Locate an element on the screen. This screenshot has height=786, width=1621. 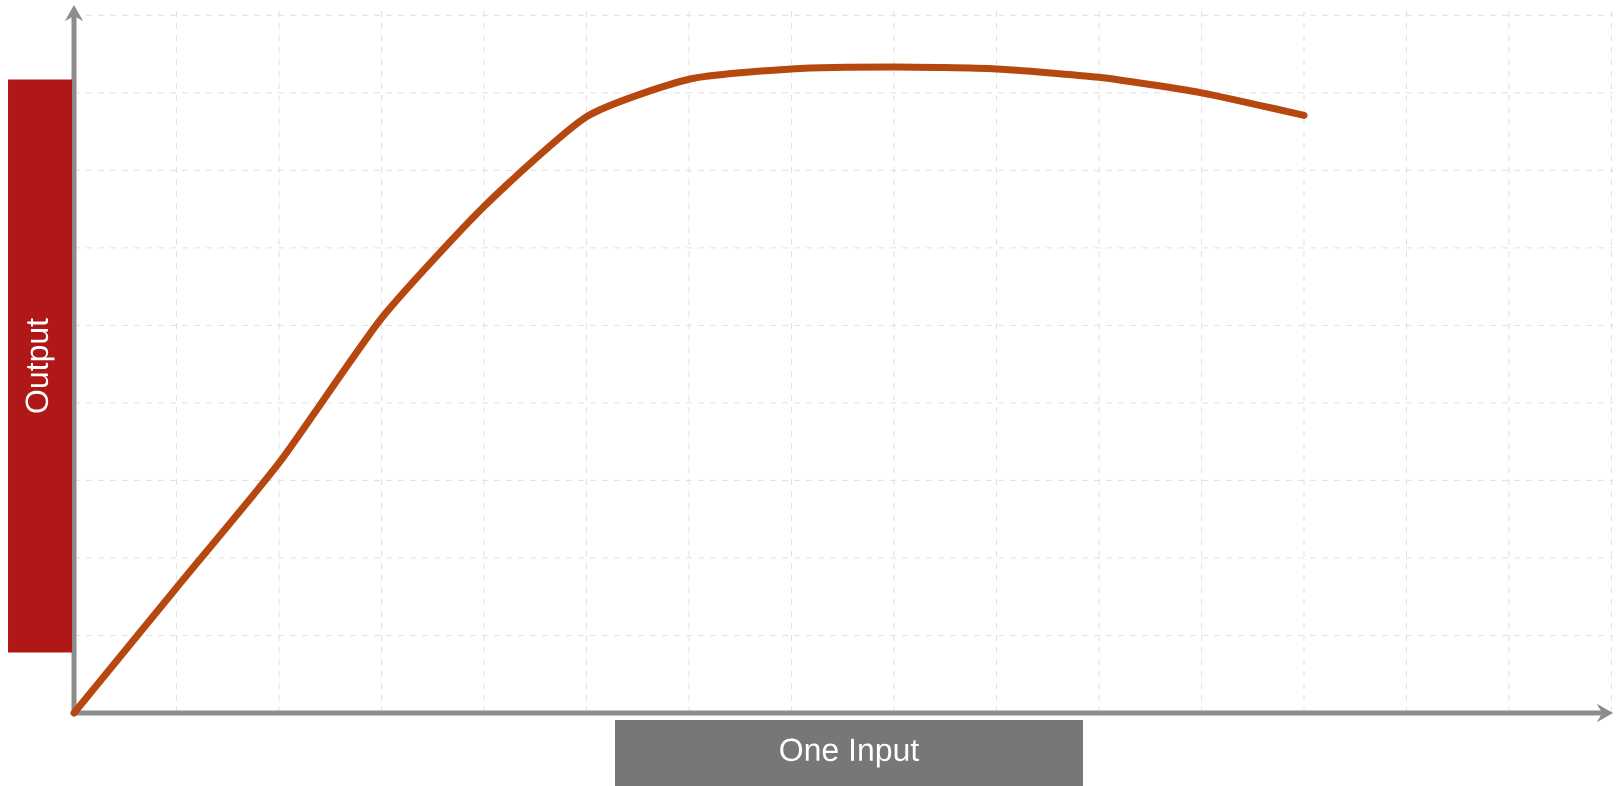
y-axis-title: Output is located at coordinates (40, 365).